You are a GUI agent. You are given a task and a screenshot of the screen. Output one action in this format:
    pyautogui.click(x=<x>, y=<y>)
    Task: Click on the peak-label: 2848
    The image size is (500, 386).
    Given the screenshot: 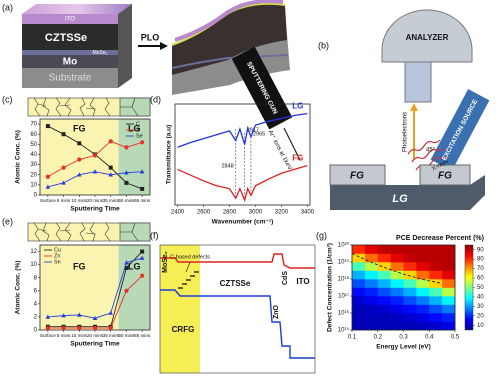 What is the action you would take?
    pyautogui.click(x=228, y=166)
    